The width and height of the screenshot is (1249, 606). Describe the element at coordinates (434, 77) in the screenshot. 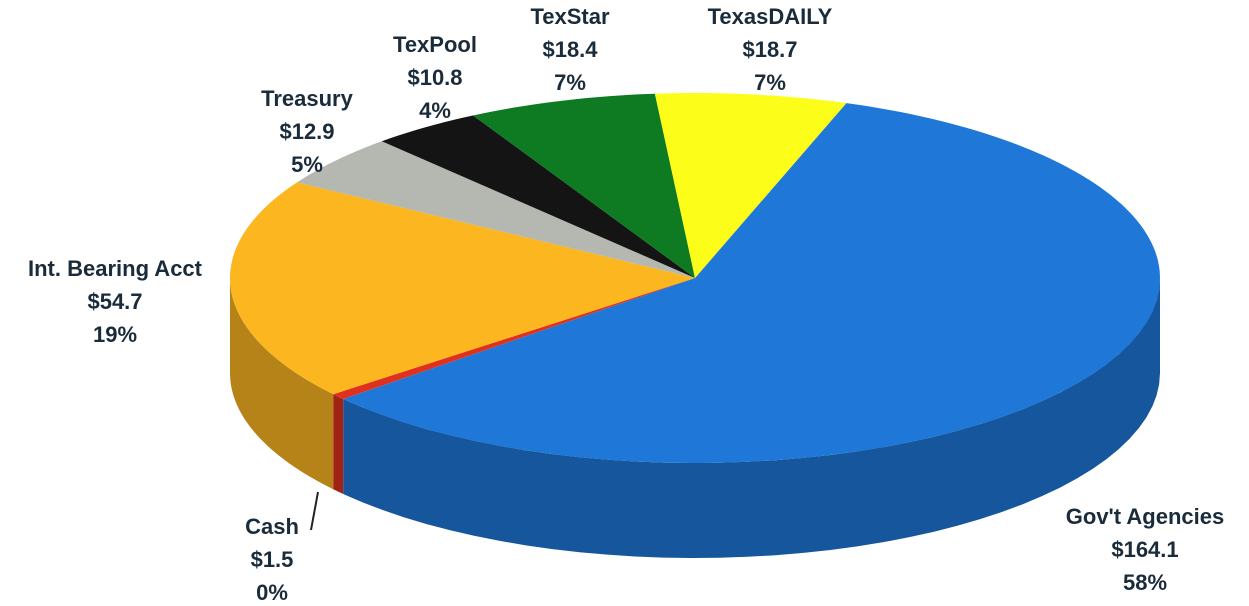

I see `value-label: $10.8` at that location.